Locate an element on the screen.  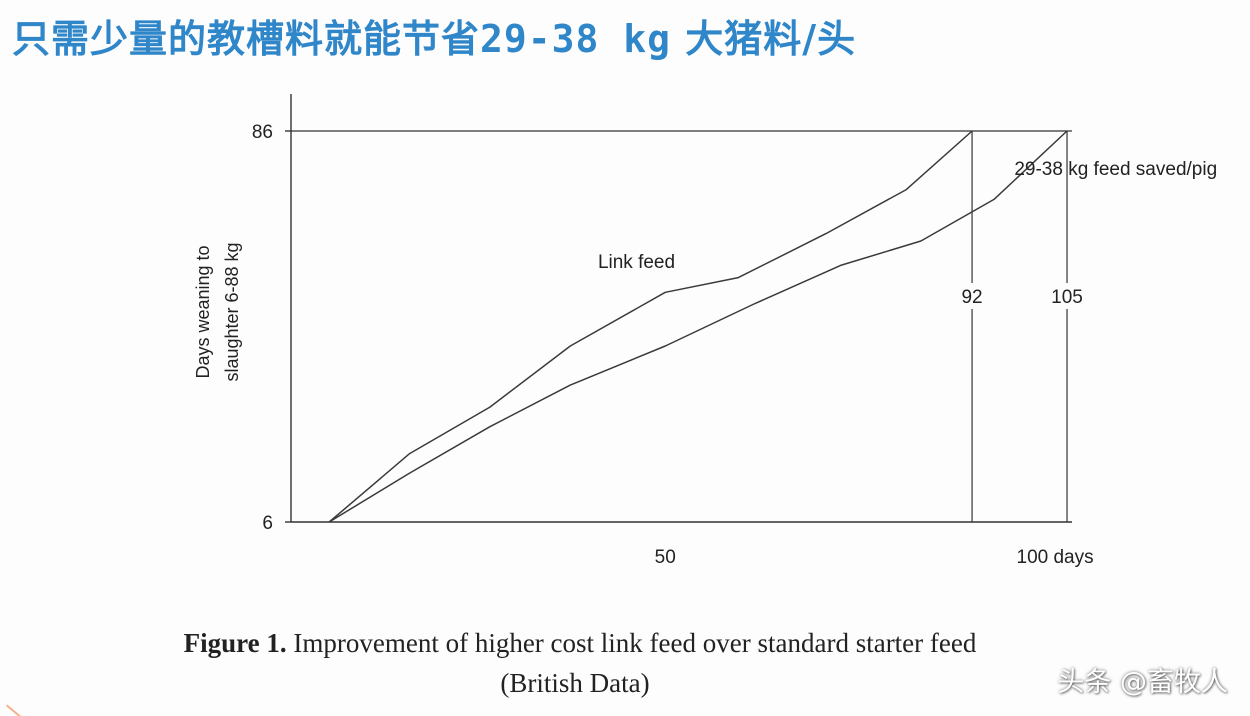
slide-title: 只需少量的教槽料就能节省29-38 kg 大猪料/头 is located at coordinates (434, 35).